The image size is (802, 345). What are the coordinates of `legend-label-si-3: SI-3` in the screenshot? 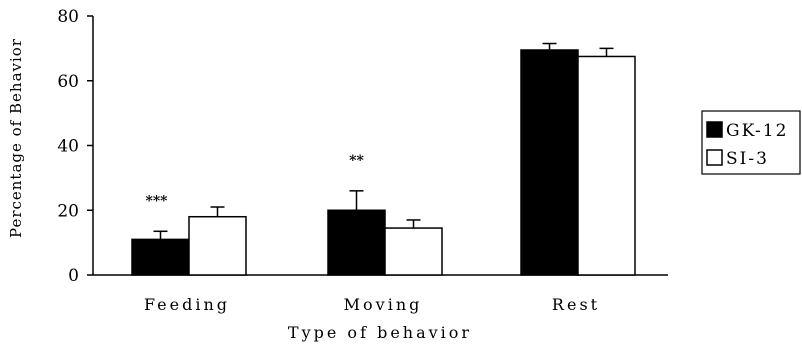 It's located at (747, 159).